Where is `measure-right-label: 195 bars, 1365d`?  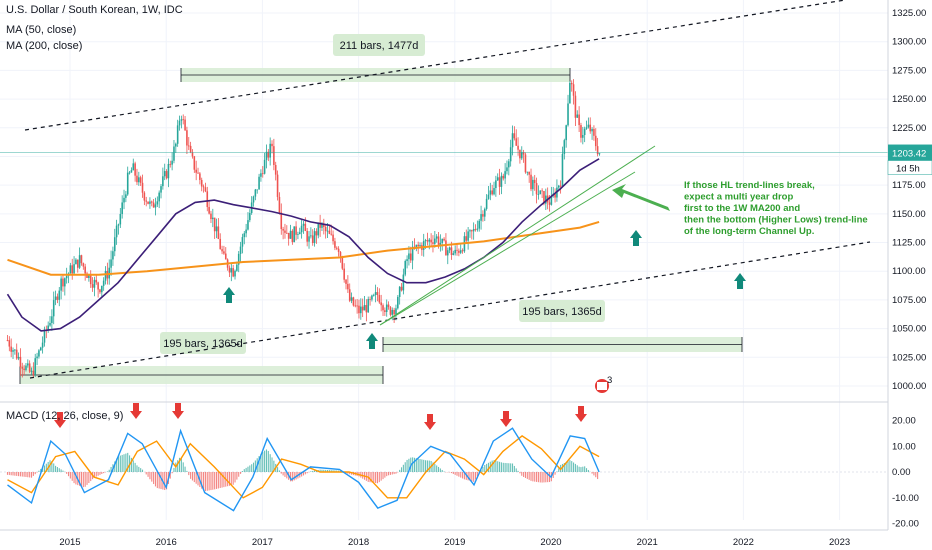 measure-right-label: 195 bars, 1365d is located at coordinates (562, 312).